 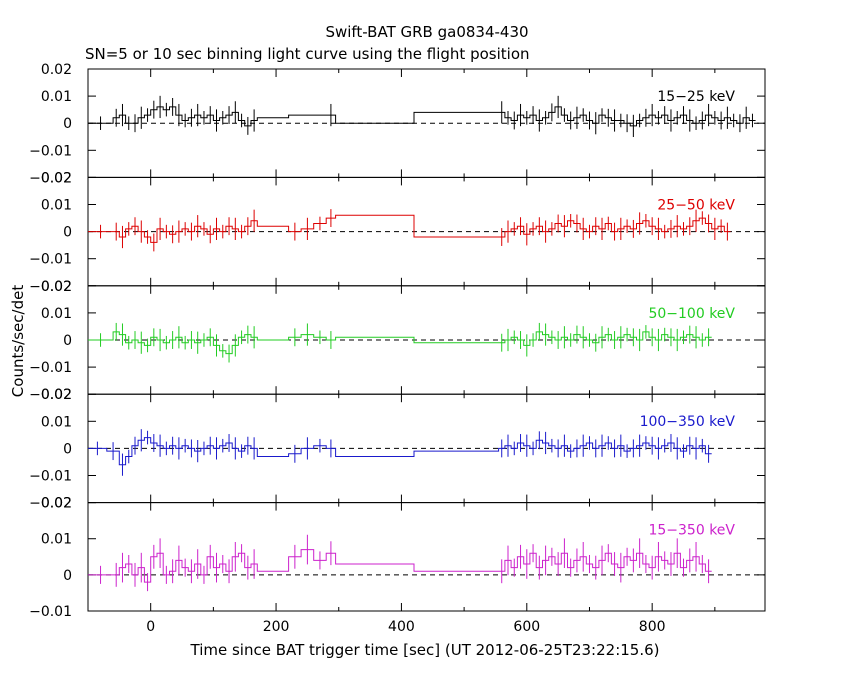 What do you see at coordinates (276, 627) in the screenshot?
I see `x-tick-label: 200` at bounding box center [276, 627].